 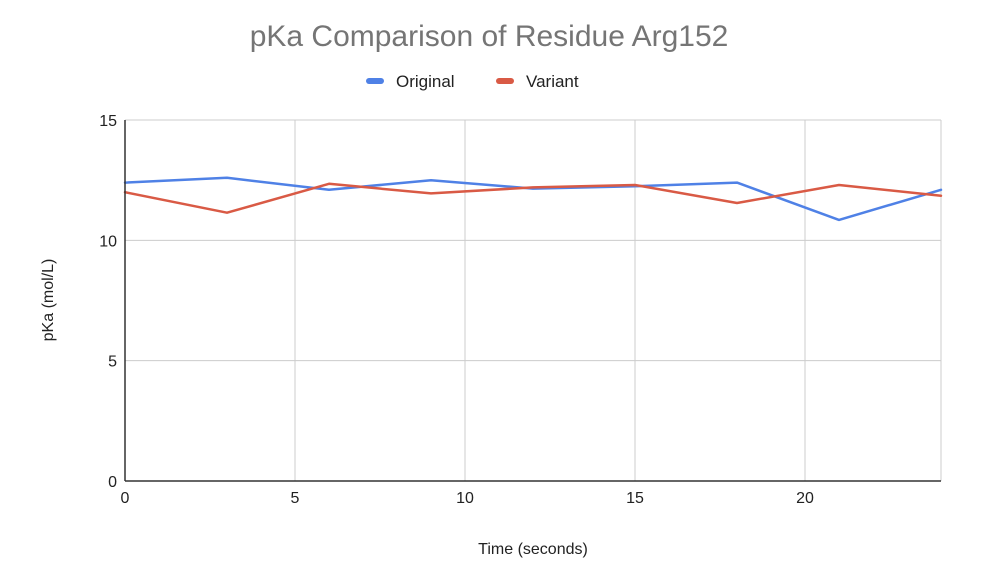 What do you see at coordinates (552, 81) in the screenshot?
I see `legend-label-variant: Variant` at bounding box center [552, 81].